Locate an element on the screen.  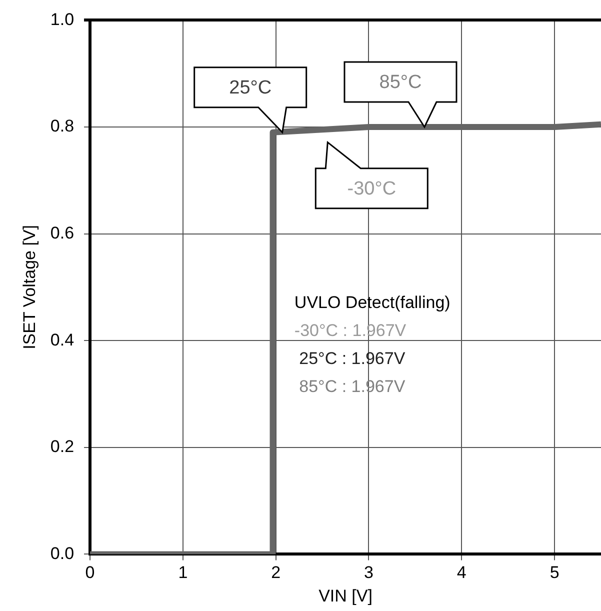
x-tick-label: 1 is located at coordinates (183, 572).